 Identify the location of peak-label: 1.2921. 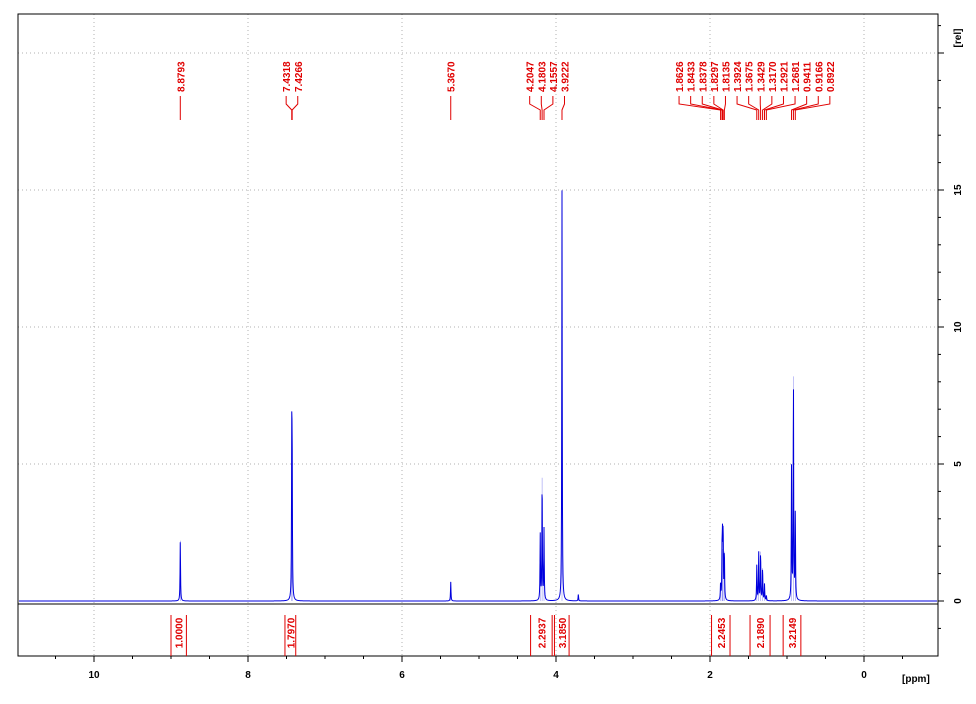
(784, 76).